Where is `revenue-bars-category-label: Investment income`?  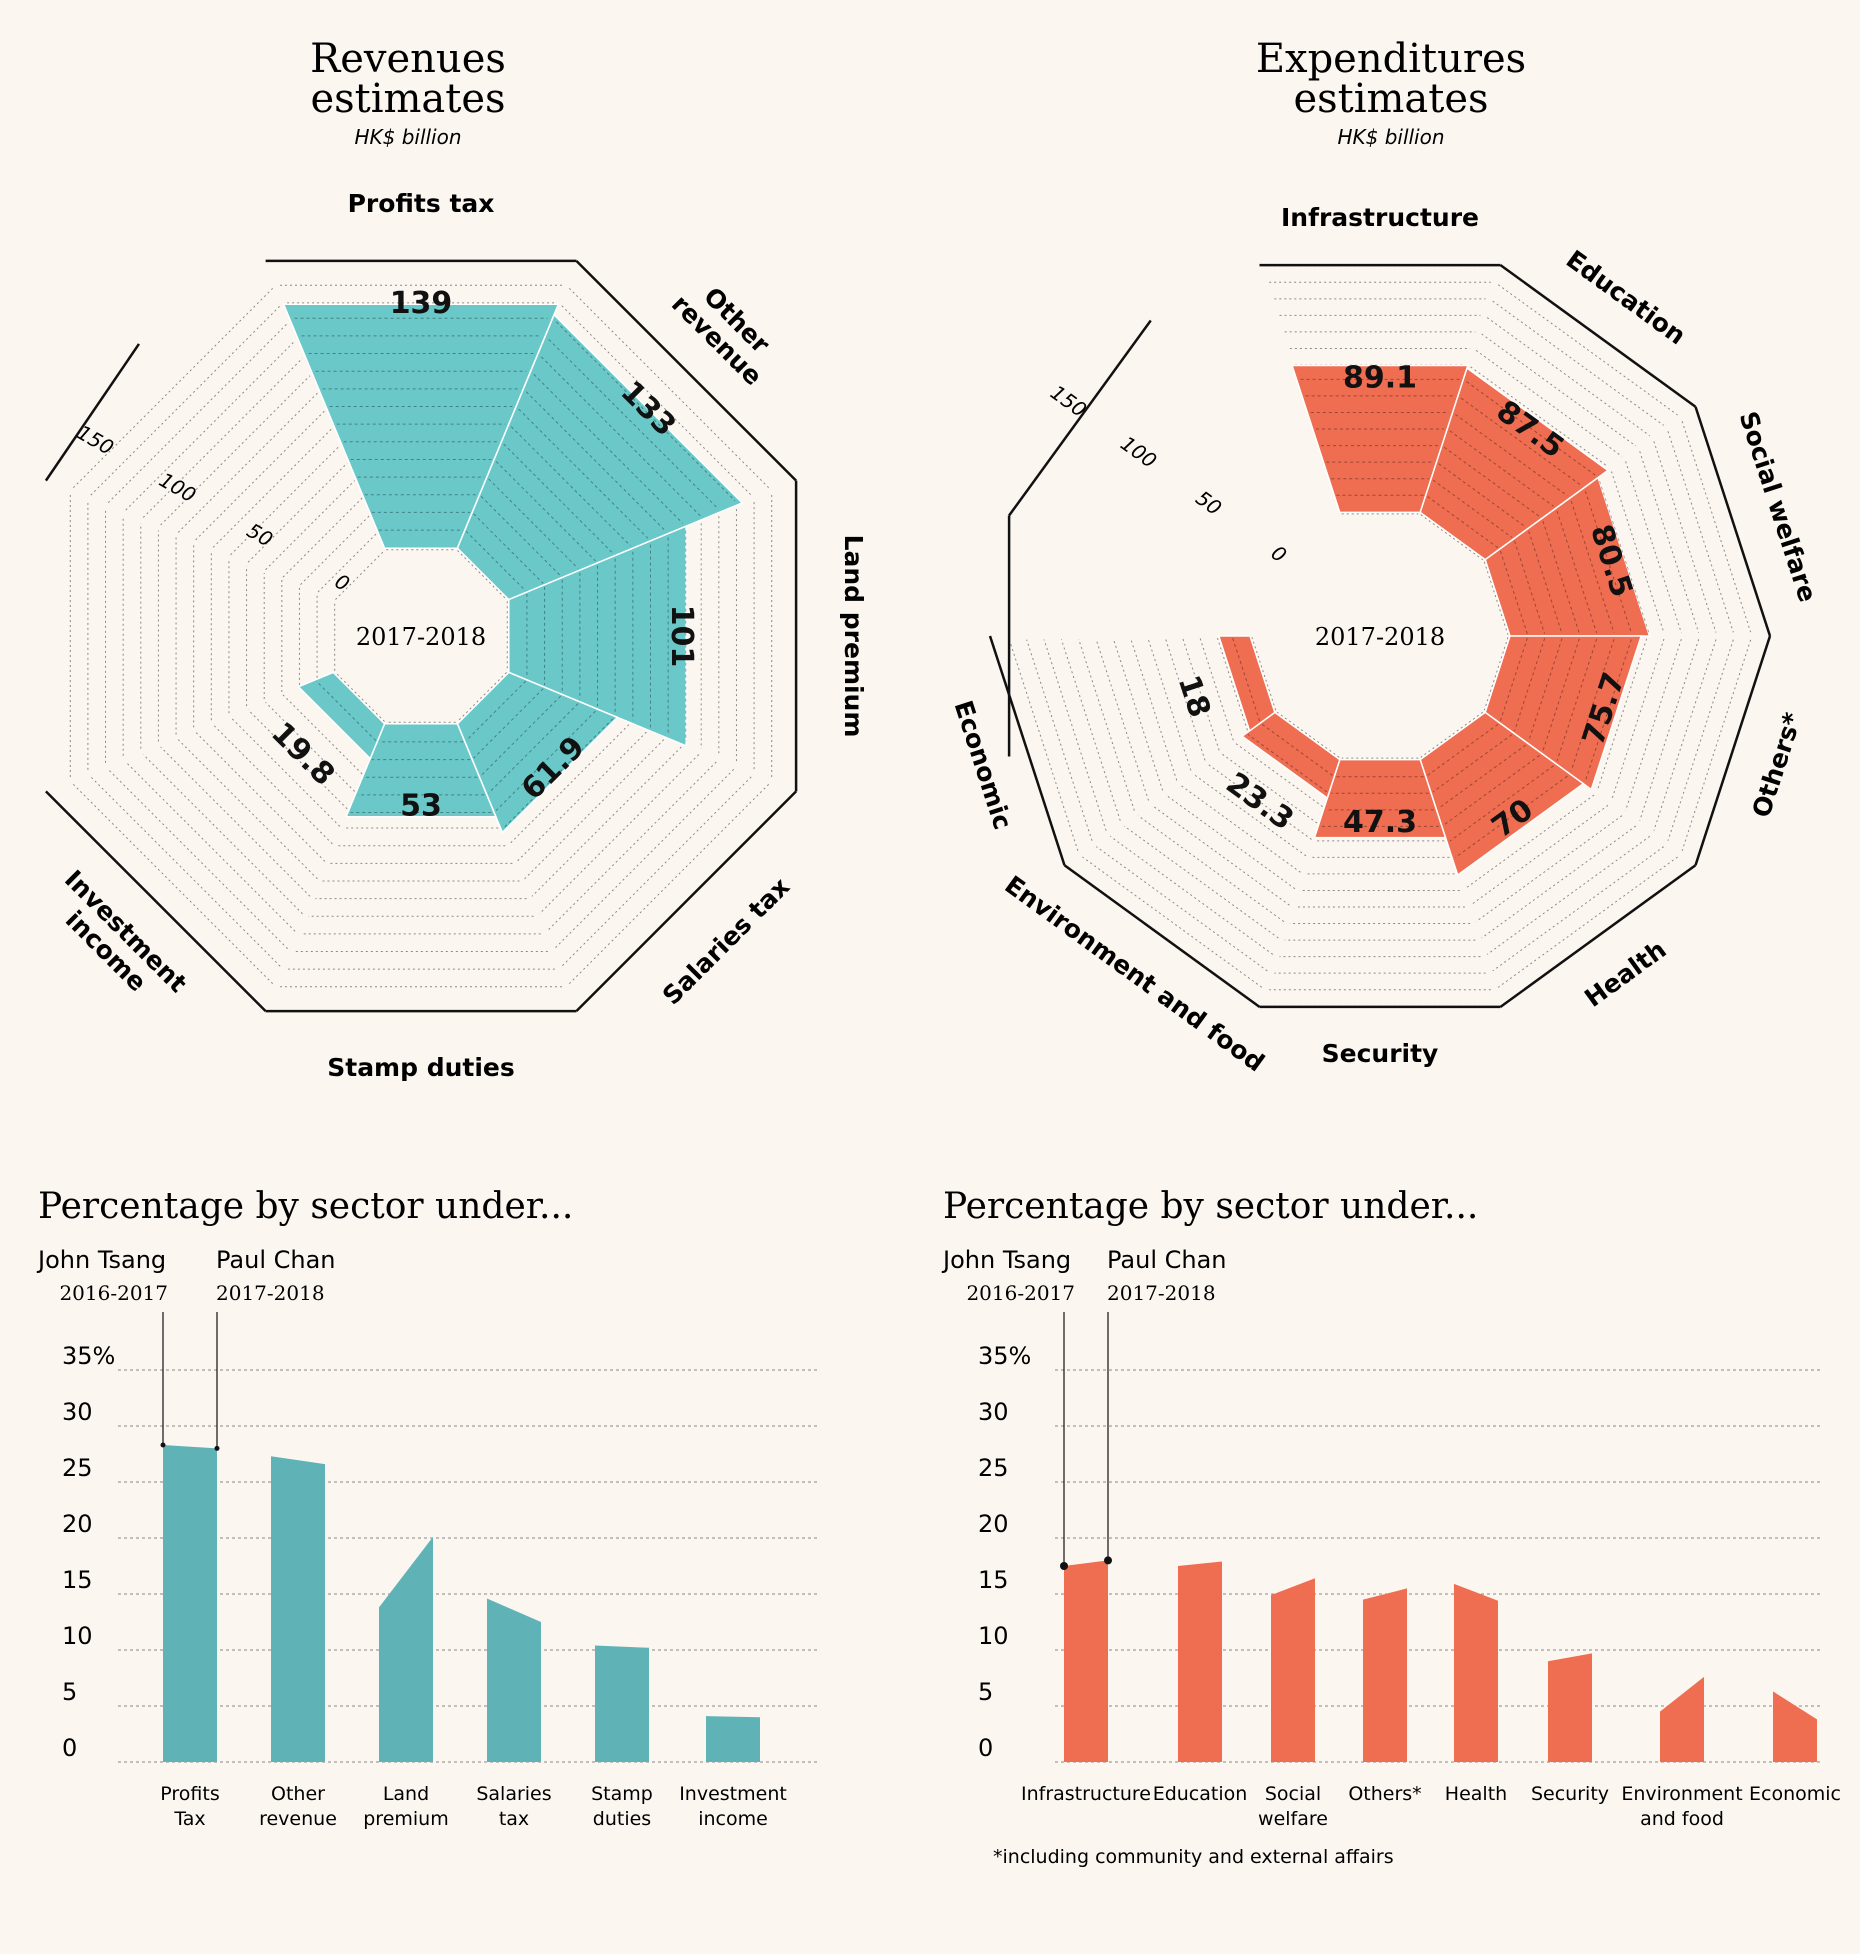
revenue-bars-category-label: Investment income is located at coordinates (733, 1806).